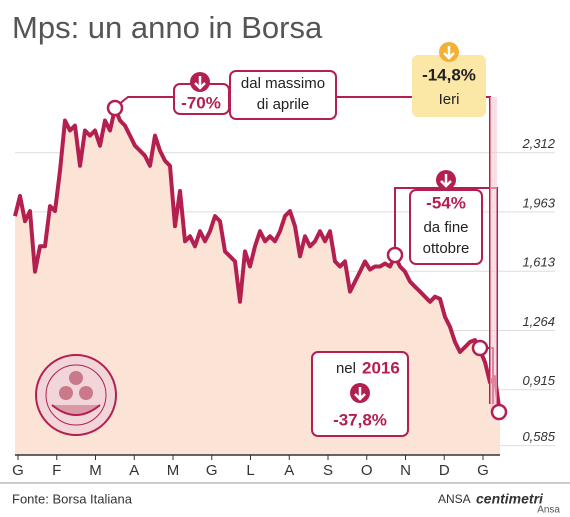  I want to click on band, so click(493, 254).